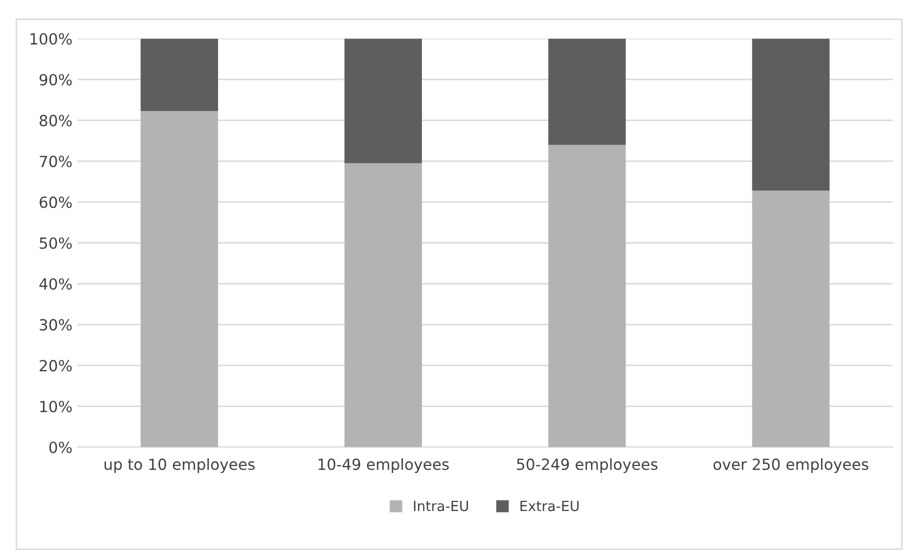 This screenshot has height=552, width=911. Describe the element at coordinates (179, 466) in the screenshot. I see `x-tick-label: up to 10 employees` at that location.